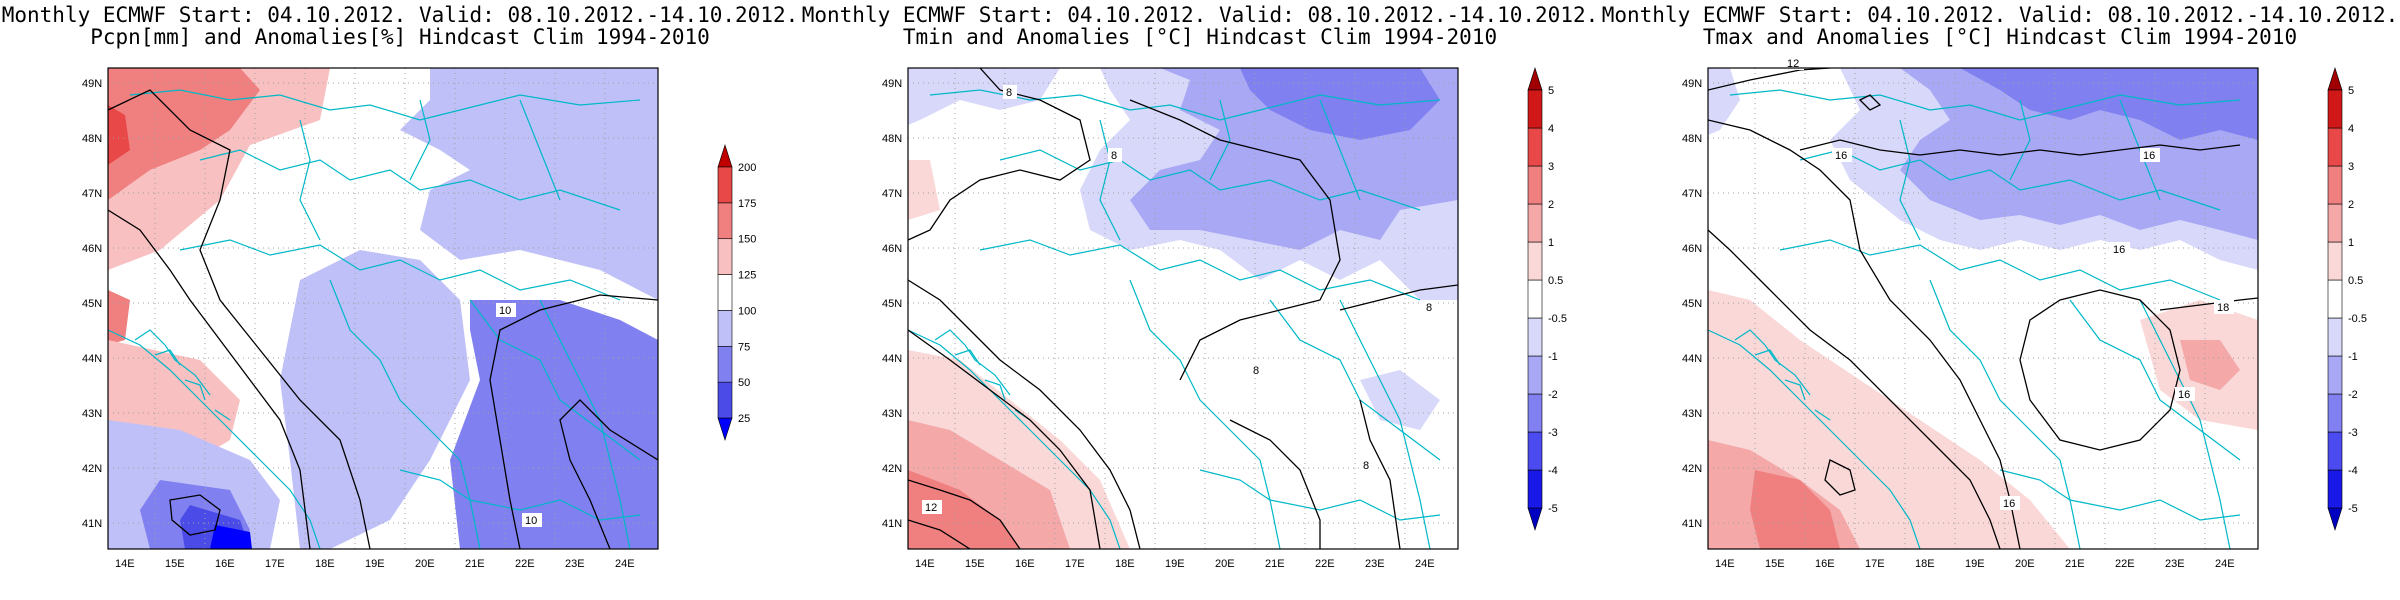 This screenshot has width=2400, height=600. What do you see at coordinates (747, 276) in the screenshot?
I see `colorbar-label: 125` at bounding box center [747, 276].